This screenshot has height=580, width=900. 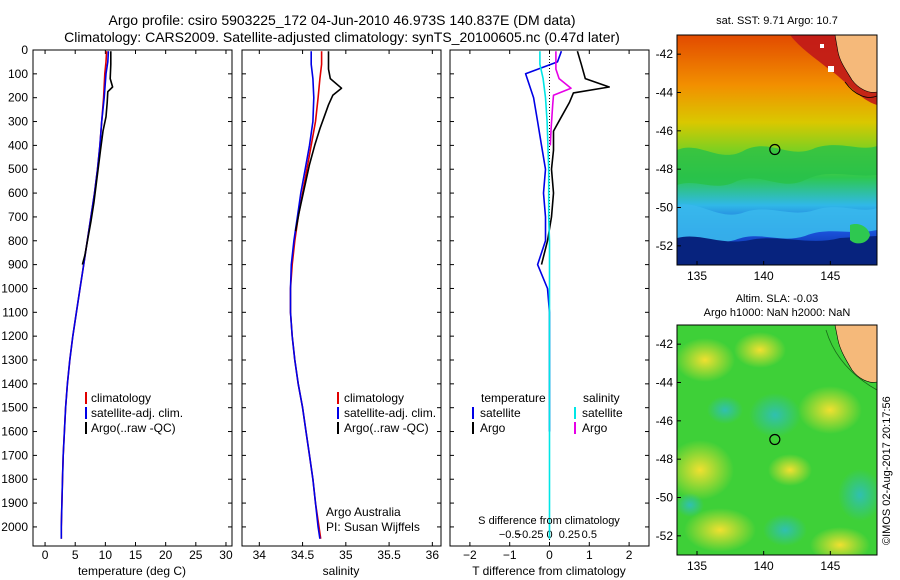 I want to click on sla-map-frame, so click(x=777, y=440).